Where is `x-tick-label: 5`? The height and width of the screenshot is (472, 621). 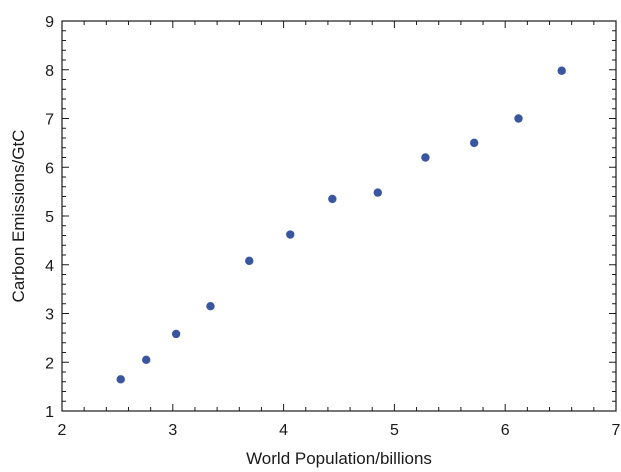 x-tick-label: 5 is located at coordinates (394, 430).